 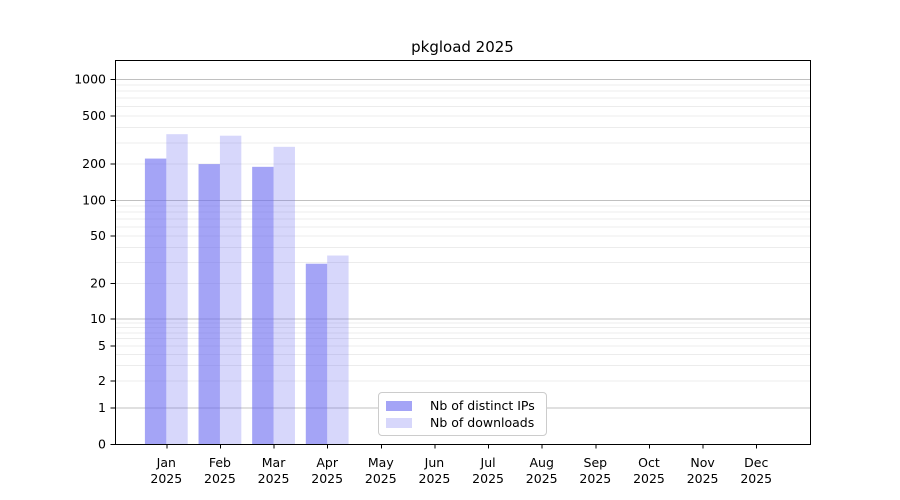 I want to click on bar-distinct-ips-jan, so click(x=155, y=301).